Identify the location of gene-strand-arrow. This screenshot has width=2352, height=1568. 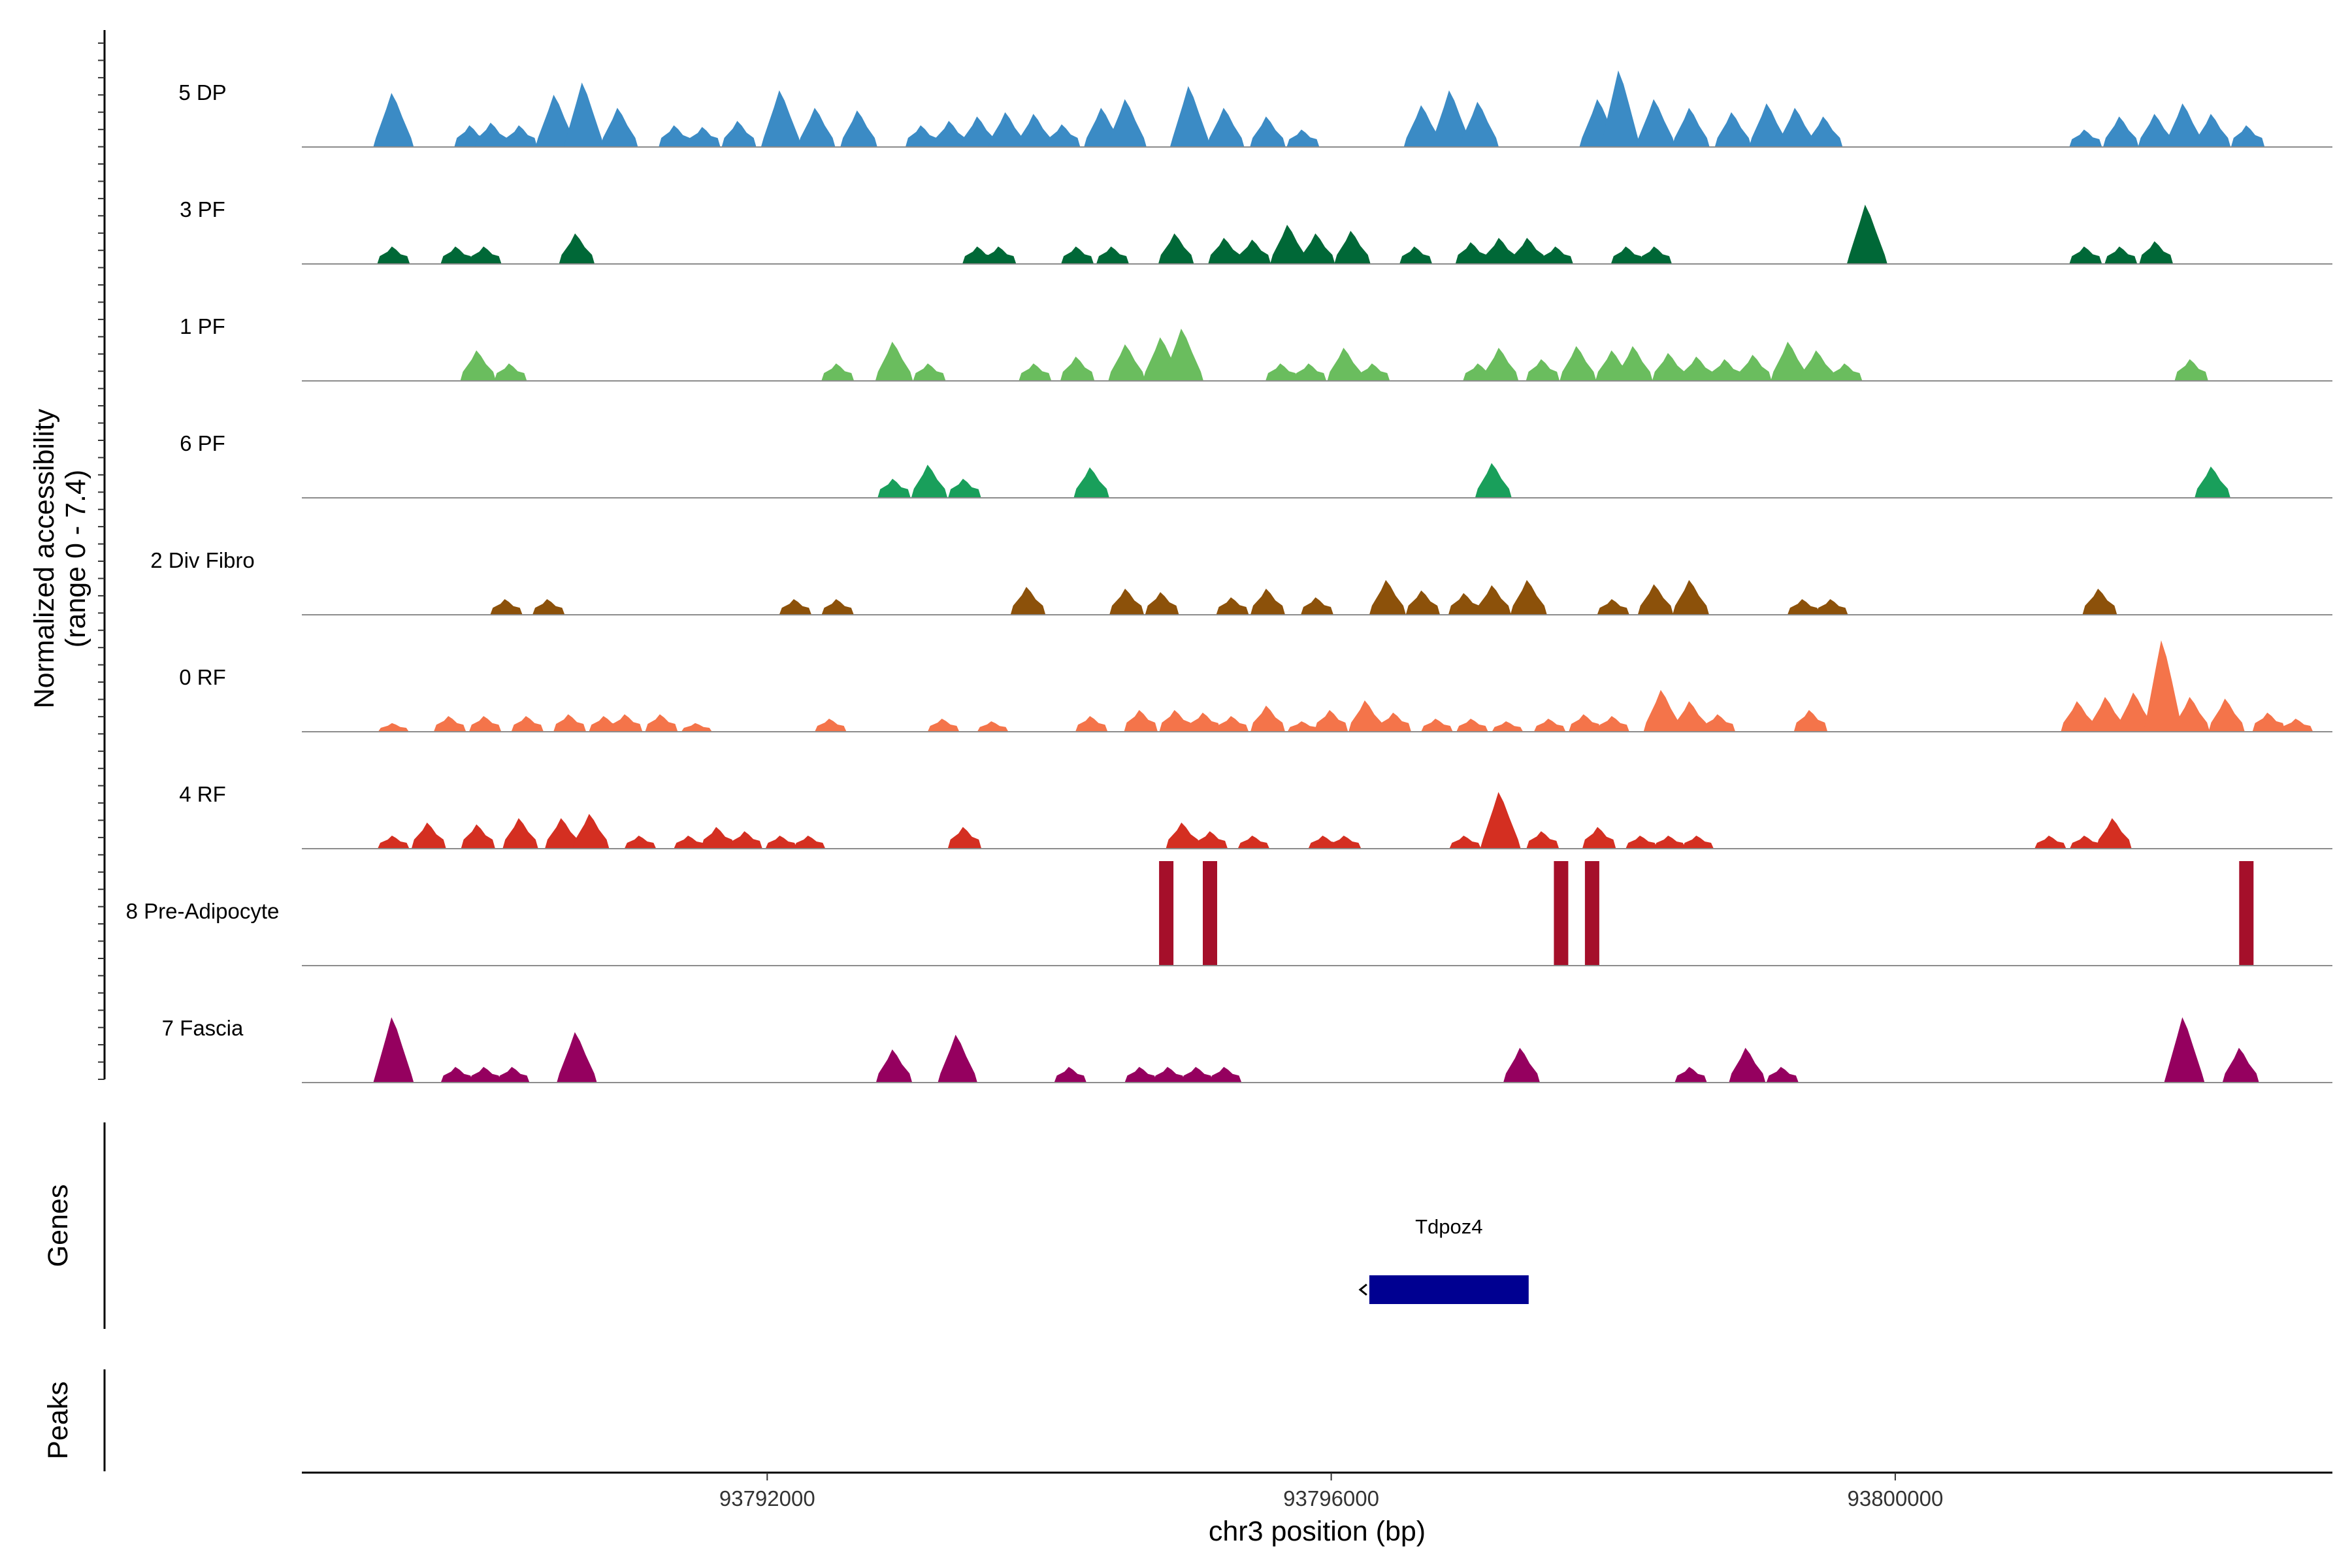
(1362, 1289).